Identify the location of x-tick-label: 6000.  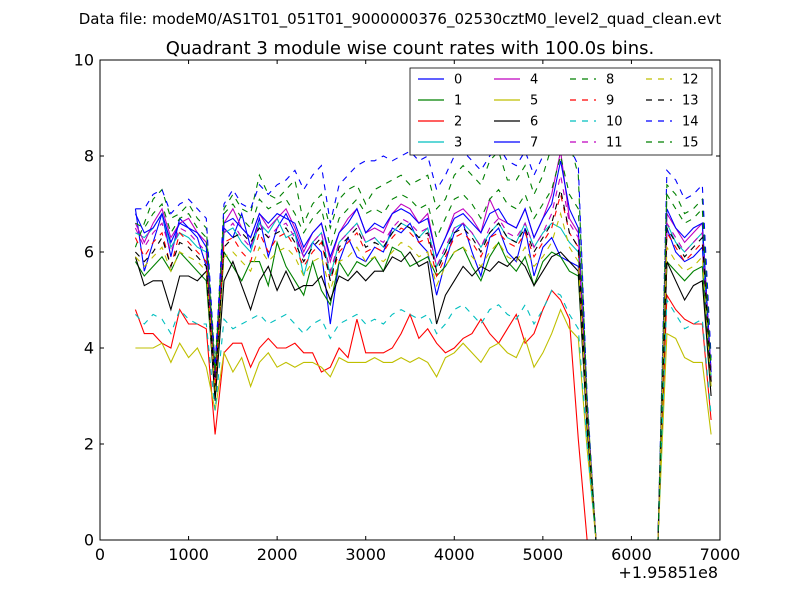
(631, 554).